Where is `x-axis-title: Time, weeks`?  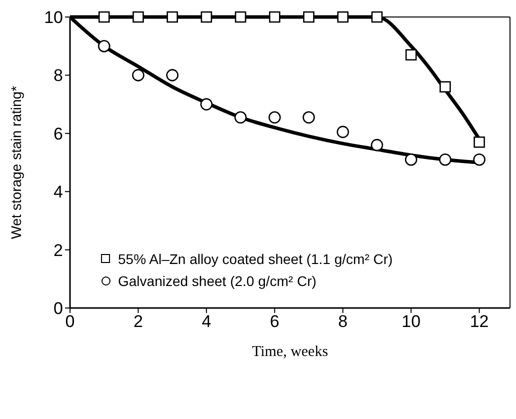
x-axis-title: Time, weeks is located at coordinates (290, 352).